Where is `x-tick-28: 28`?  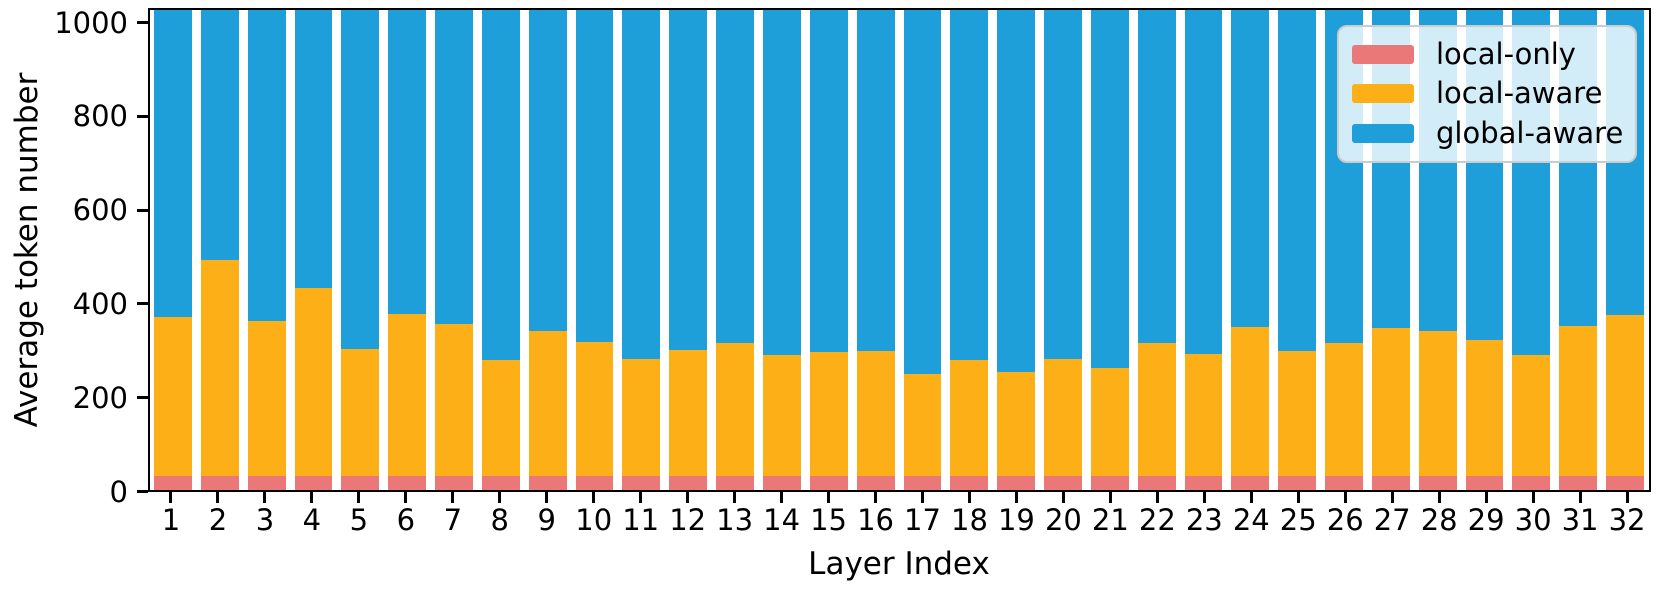 x-tick-28: 28 is located at coordinates (1439, 514).